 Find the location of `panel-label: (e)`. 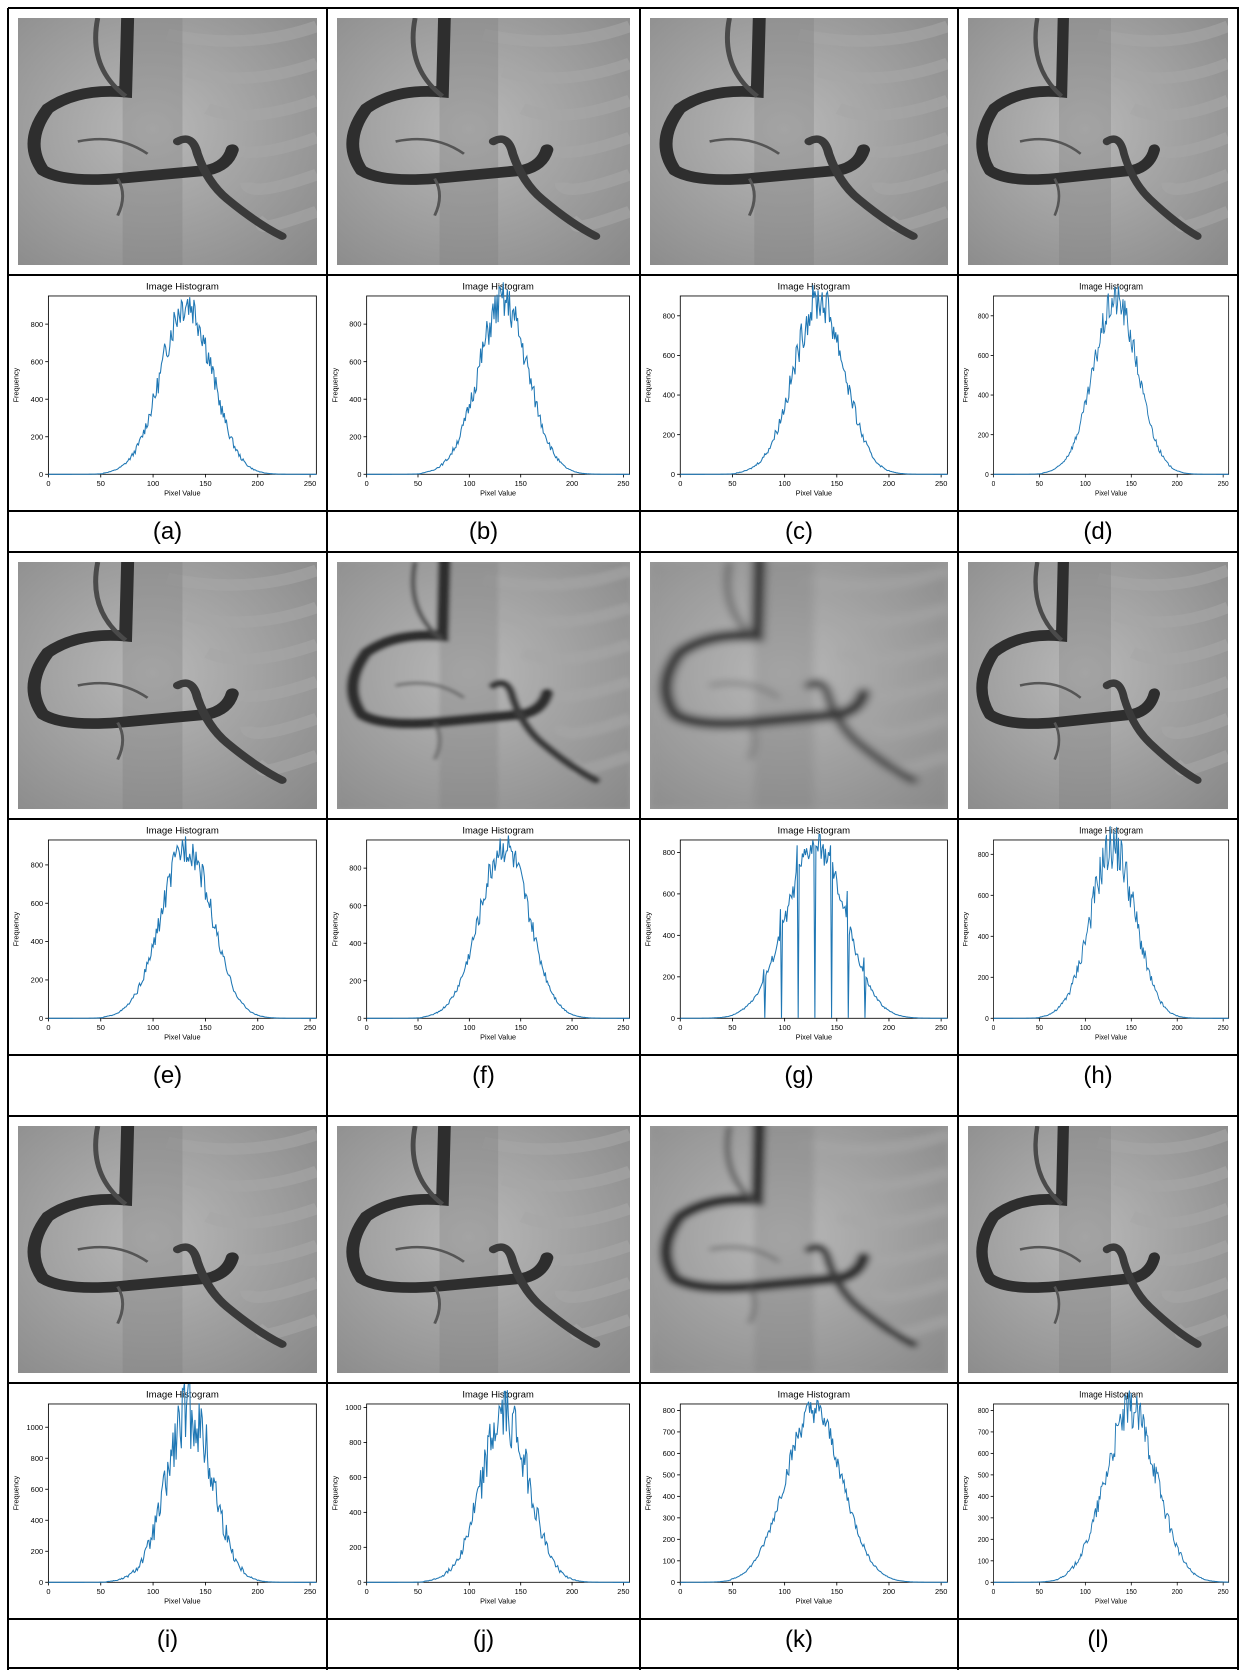

panel-label: (e) is located at coordinates (167, 1075).